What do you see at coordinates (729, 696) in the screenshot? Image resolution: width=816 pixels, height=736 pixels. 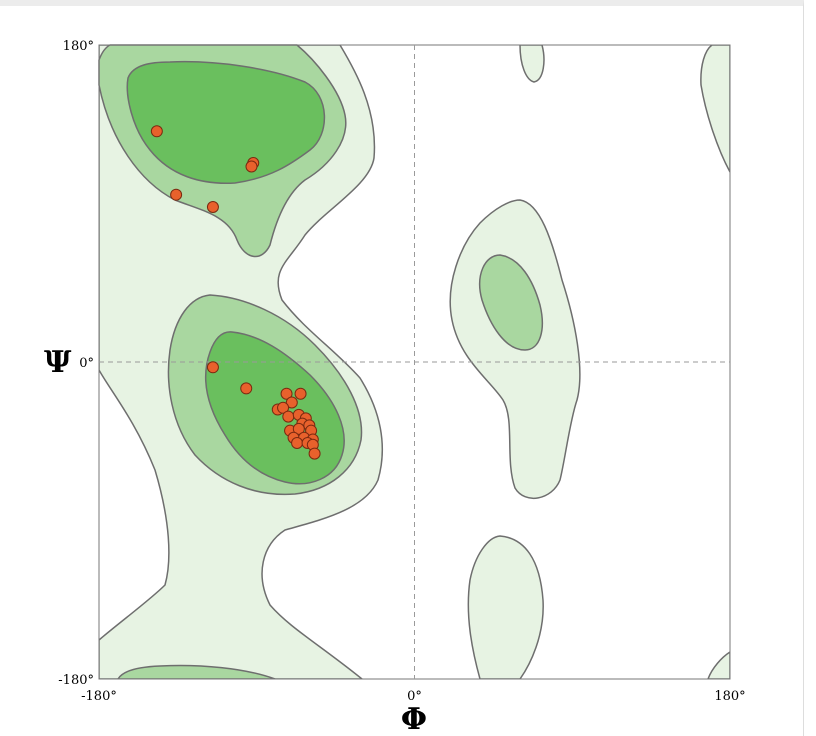 I see `x-tick-label: 180°` at bounding box center [729, 696].